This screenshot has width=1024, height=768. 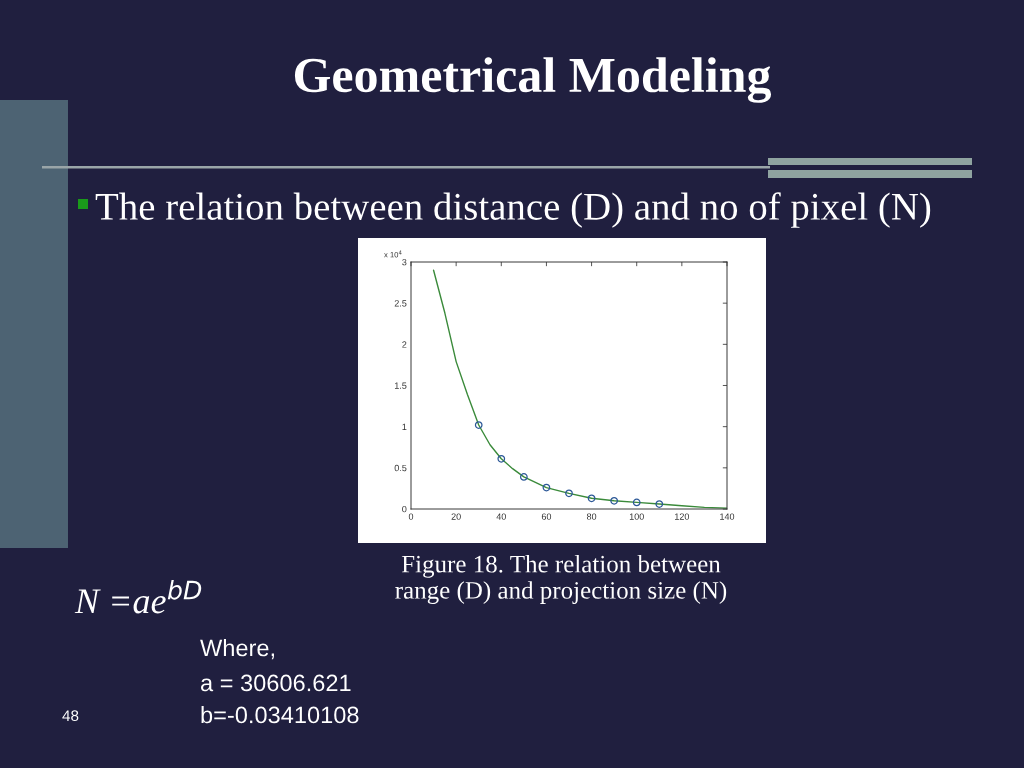 What do you see at coordinates (513, 210) in the screenshot?
I see `chart-subtitle: The relation between distance (D) and no of pixel (N)` at bounding box center [513, 210].